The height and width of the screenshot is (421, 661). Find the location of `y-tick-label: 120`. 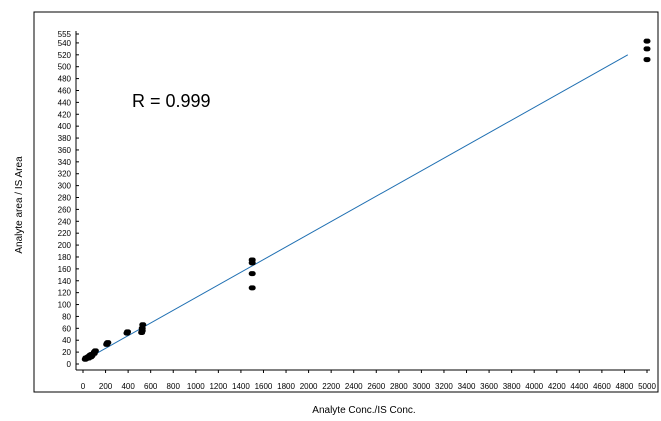

y-tick-label: 120 is located at coordinates (65, 293).